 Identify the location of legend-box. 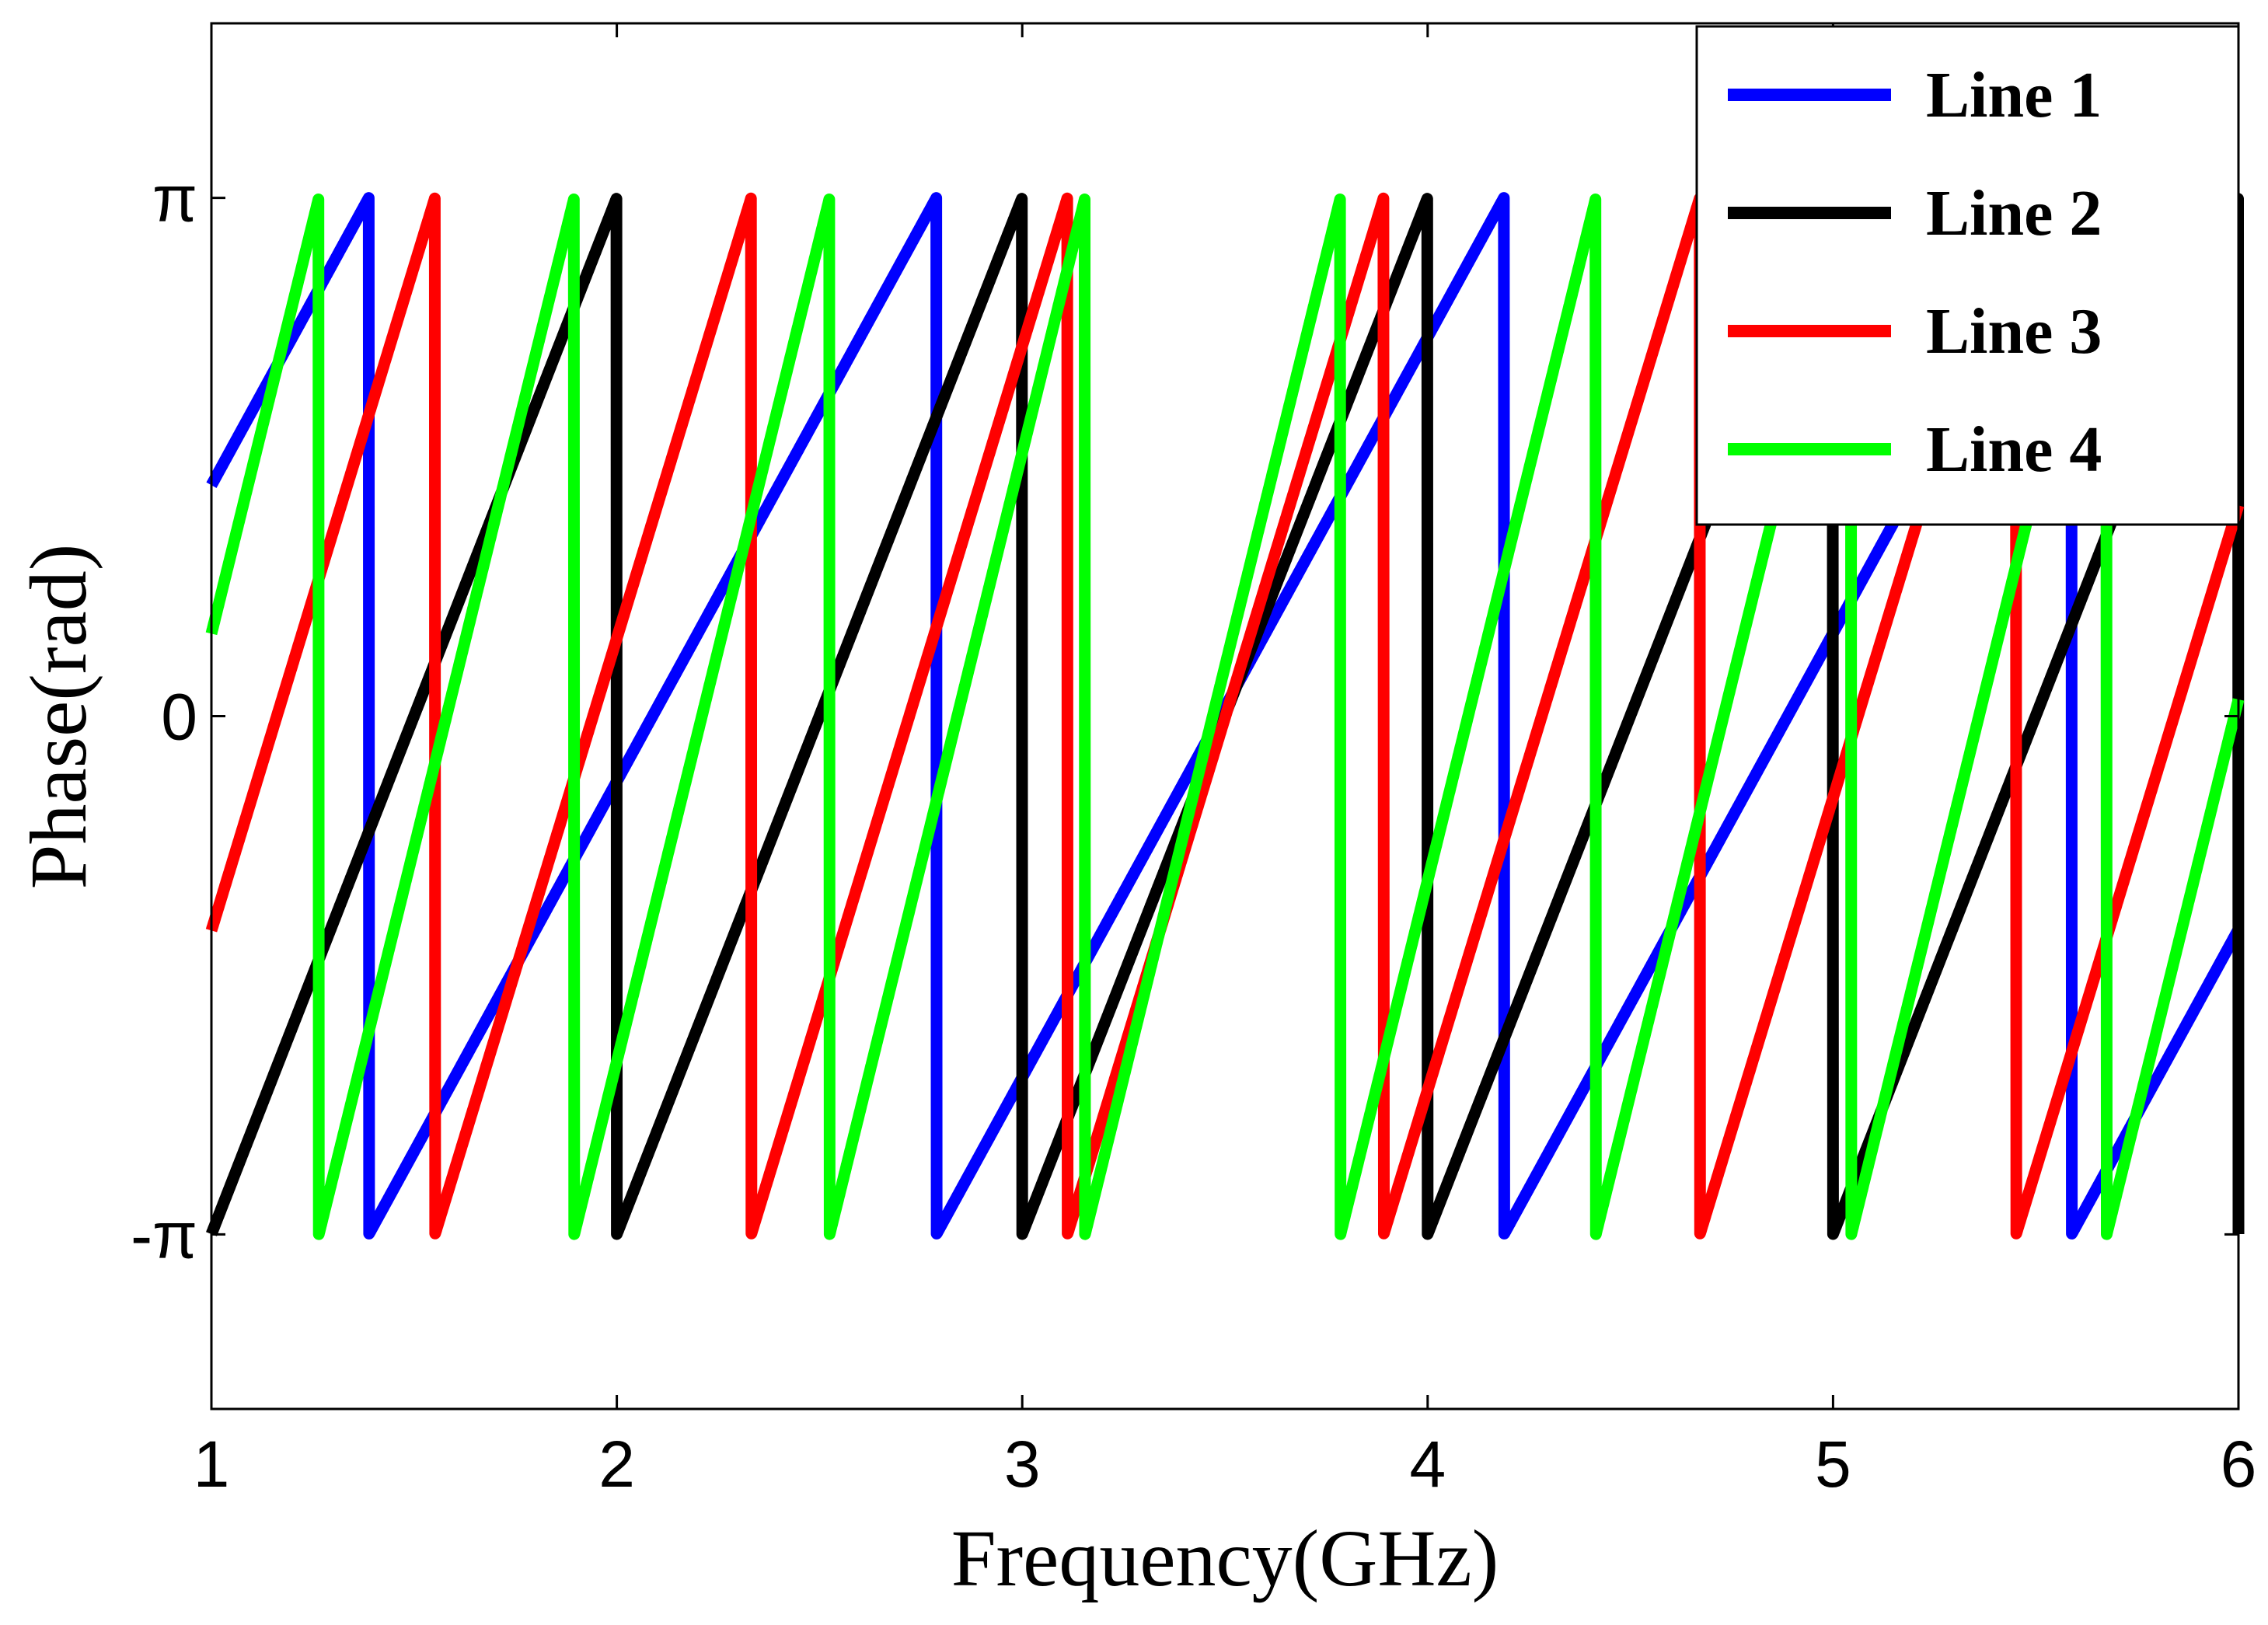
(1968, 275).